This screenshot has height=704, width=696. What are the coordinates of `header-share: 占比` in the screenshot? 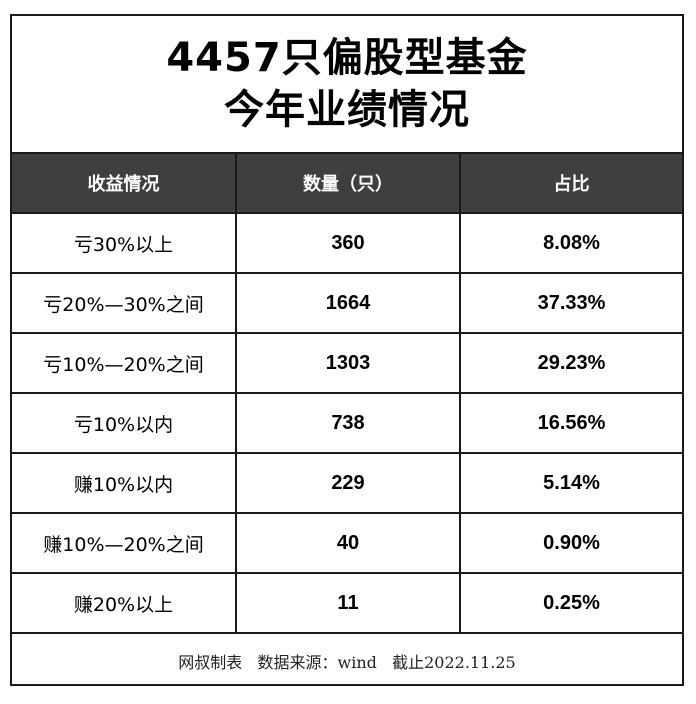 It's located at (571, 184).